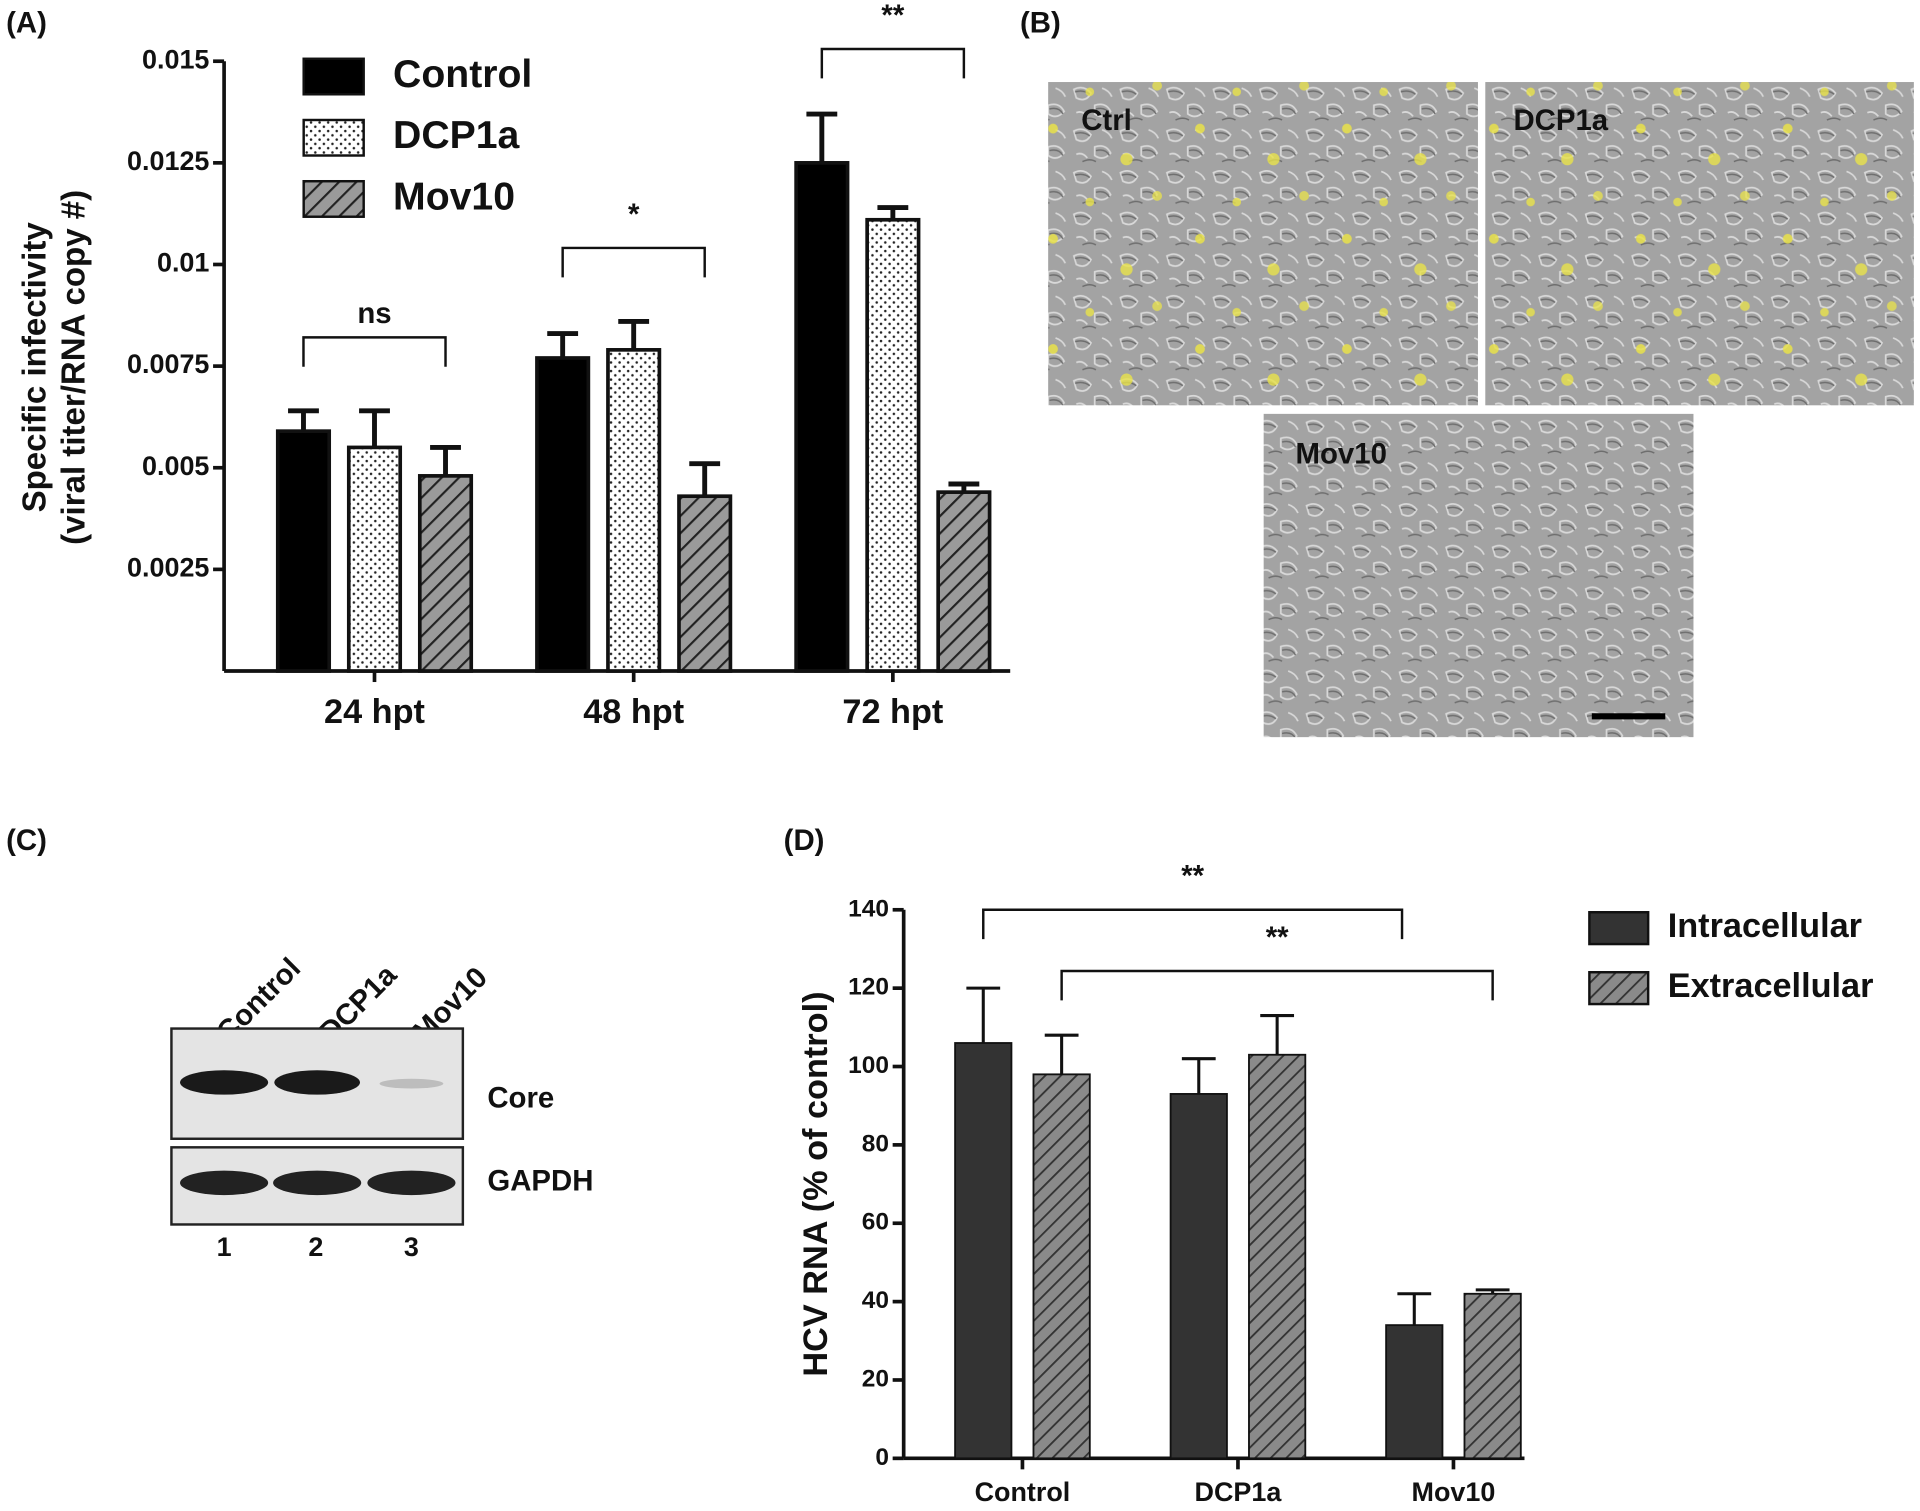 The image size is (1920, 1511). I want to click on x-tick-label: Control, so click(1023, 1492).